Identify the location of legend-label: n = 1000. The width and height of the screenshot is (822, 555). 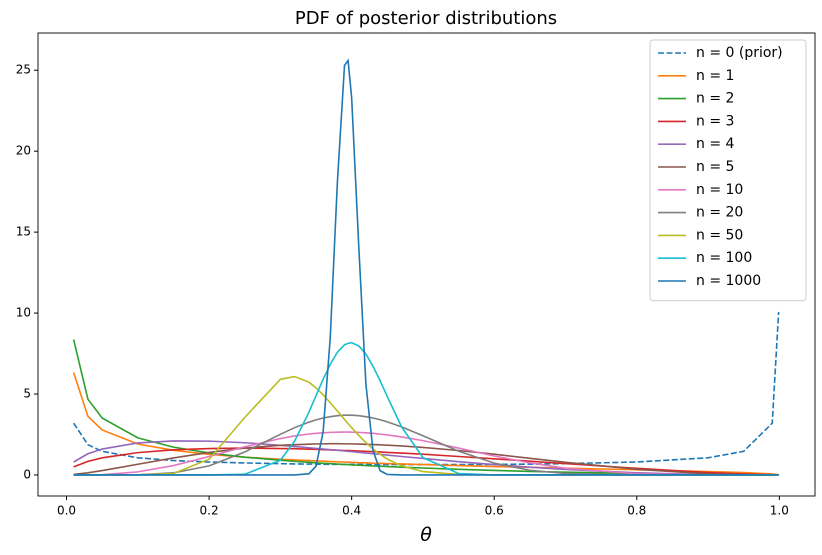
(728, 281).